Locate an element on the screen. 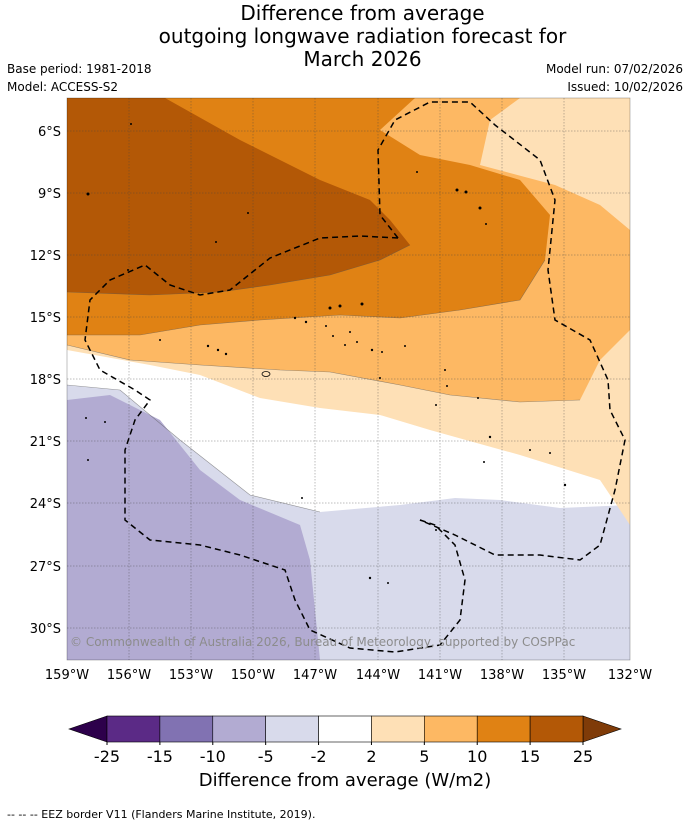  lat-label: 15°S is located at coordinates (45, 318).